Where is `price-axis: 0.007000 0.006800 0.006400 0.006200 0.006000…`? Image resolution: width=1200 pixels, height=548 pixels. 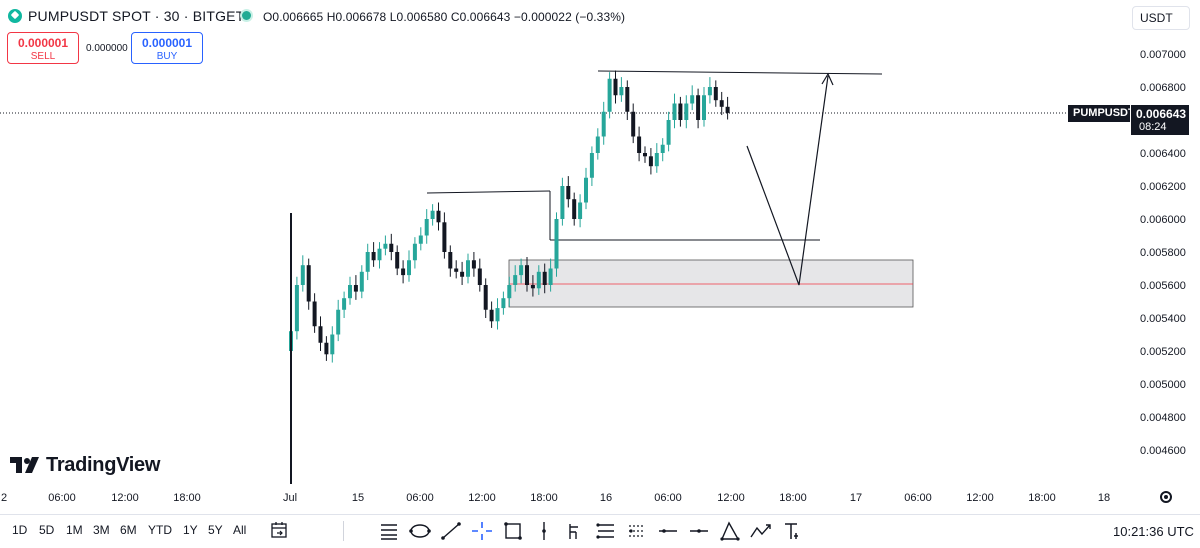 price-axis: 0.007000 0.006800 0.006400 0.006200 0.006000… is located at coordinates (1163, 253).